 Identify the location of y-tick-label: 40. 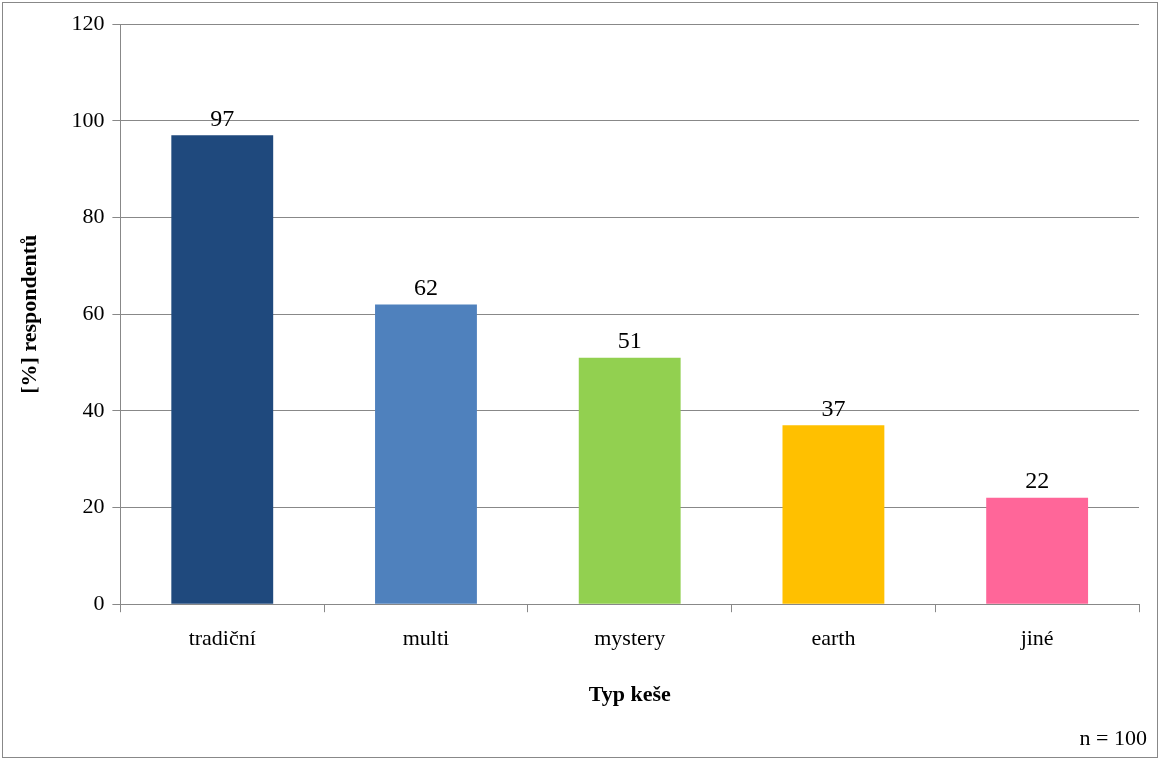
(93, 409).